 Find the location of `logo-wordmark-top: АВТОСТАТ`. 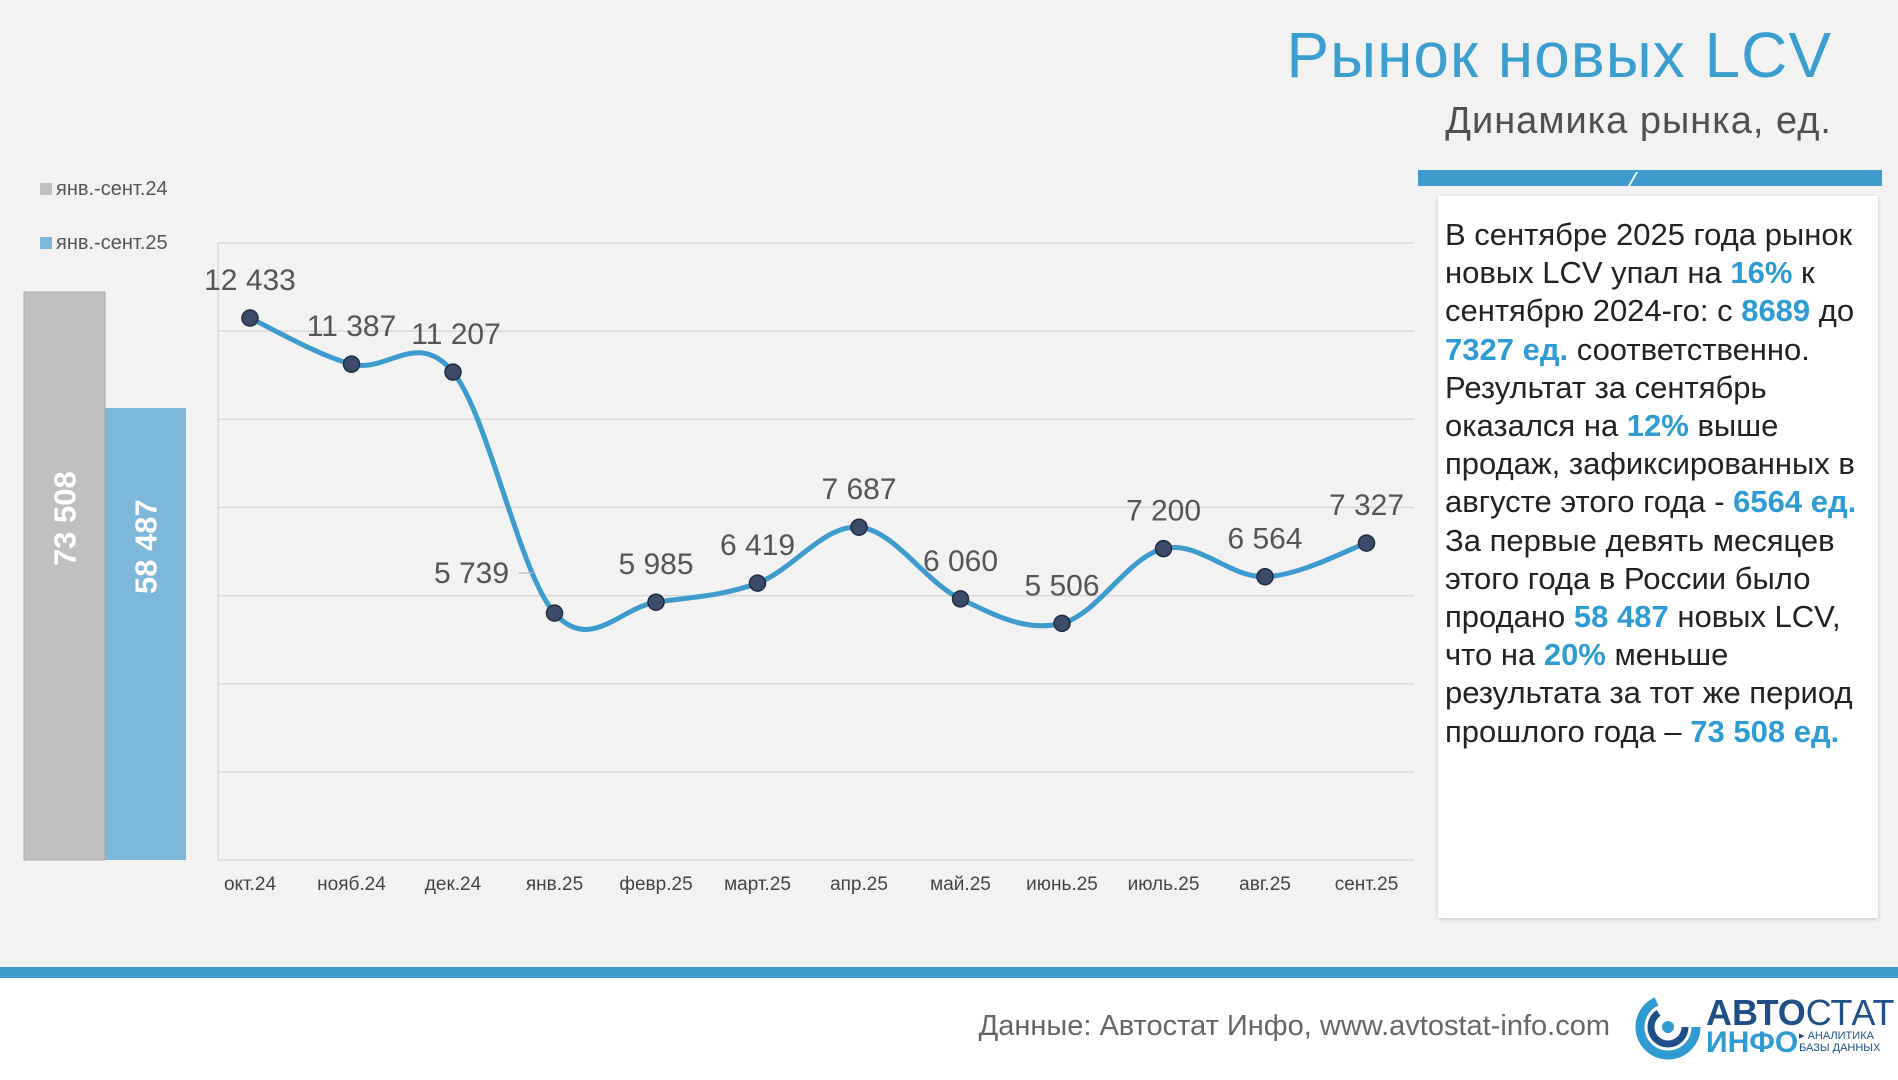

logo-wordmark-top: АВТОСТАТ is located at coordinates (1800, 1013).